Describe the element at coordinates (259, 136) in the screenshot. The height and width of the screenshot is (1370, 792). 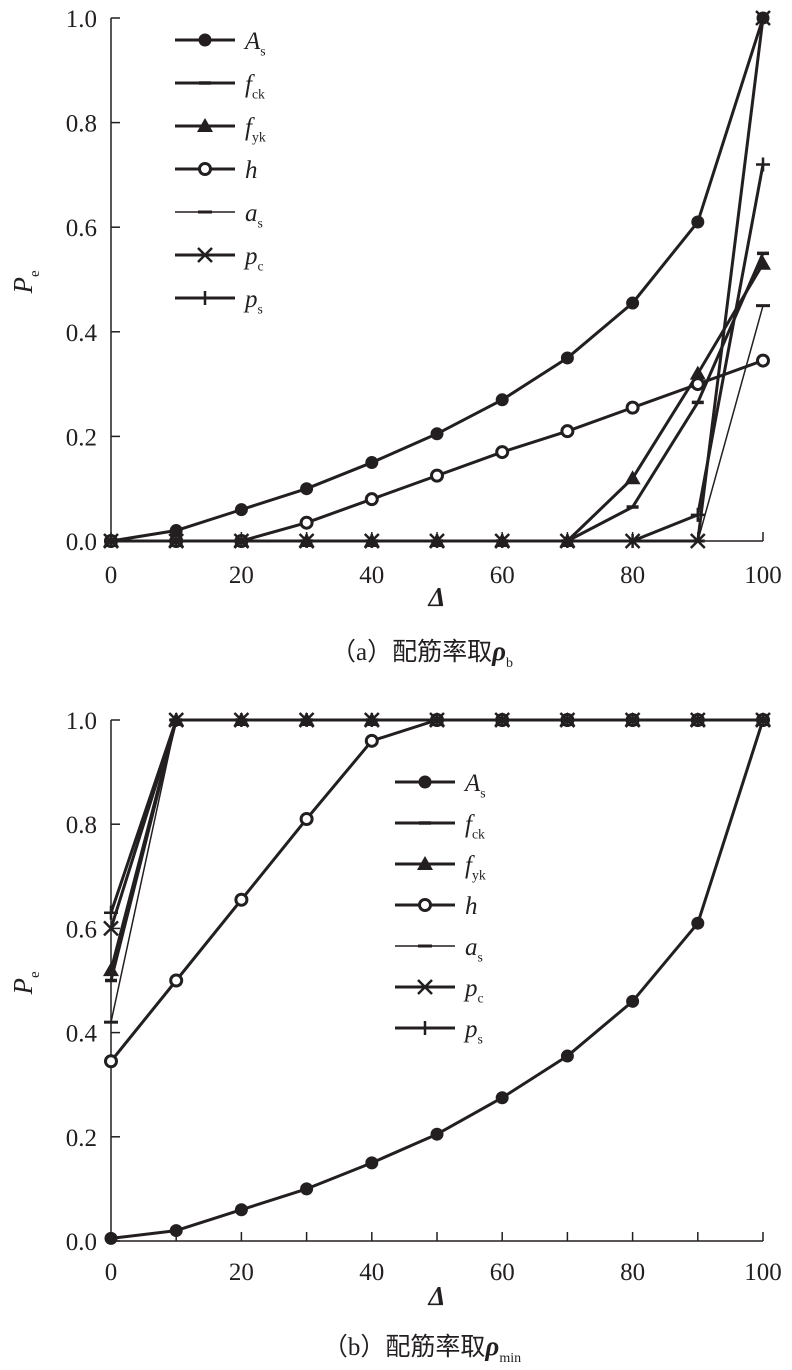
I see `legend-item-fyk-label-sub: yk` at that location.